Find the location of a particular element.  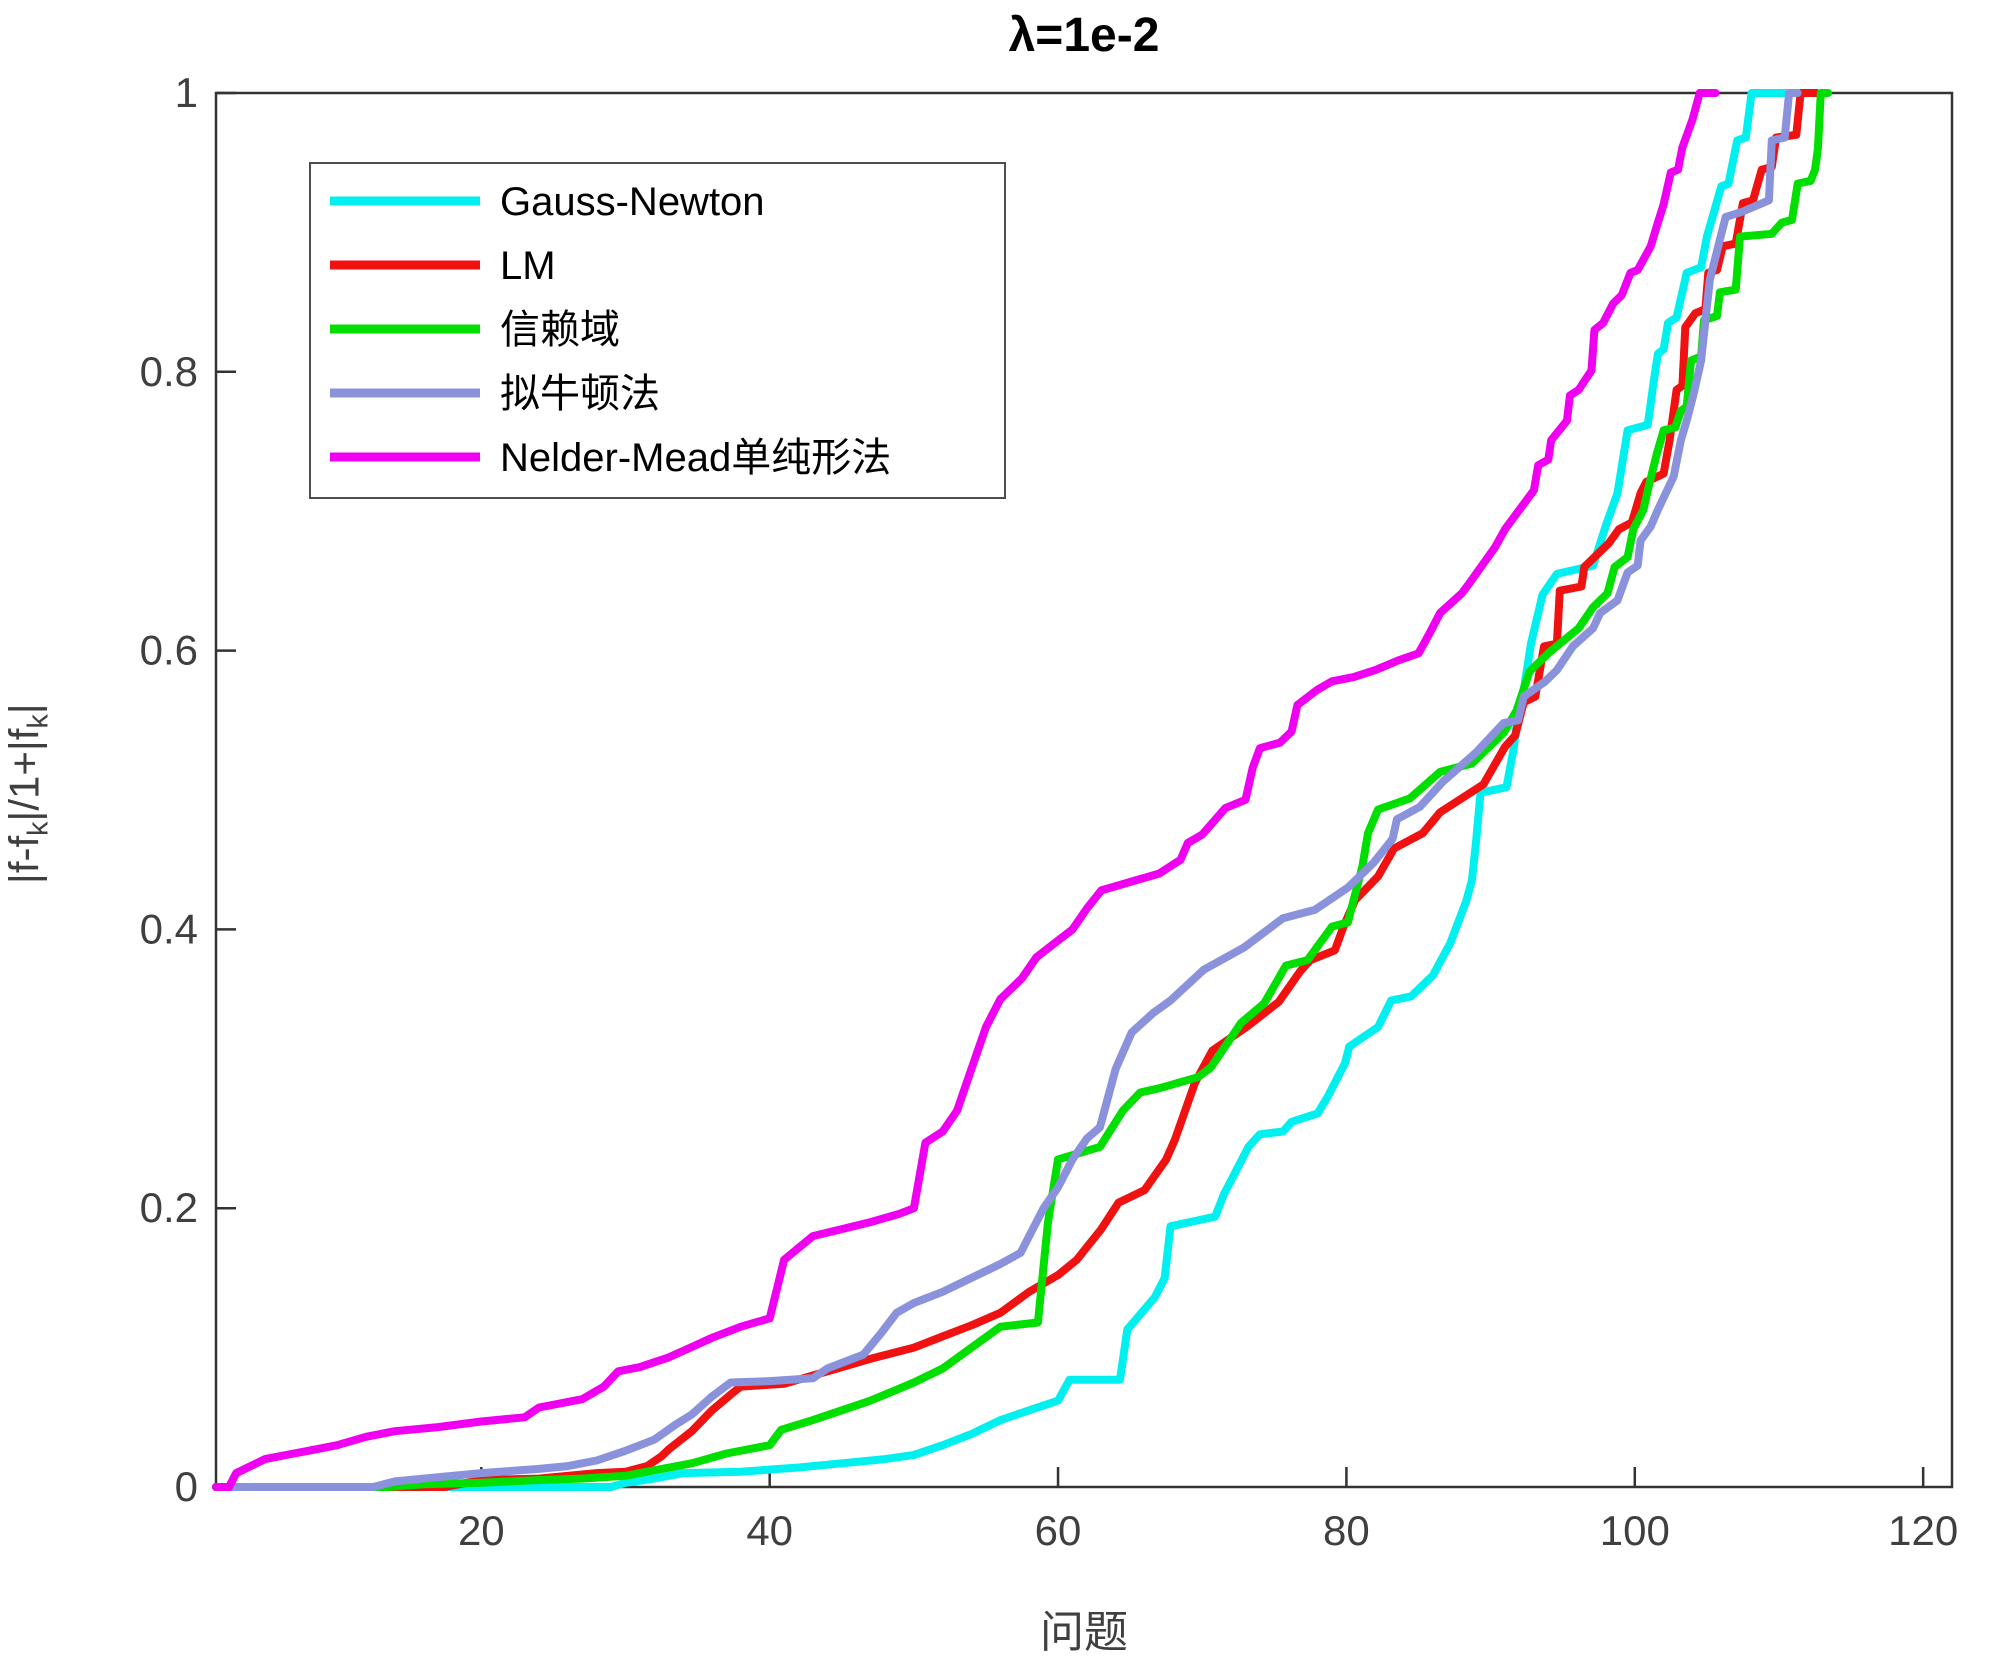

y-tick-label: 0.2 is located at coordinates (169, 1207).